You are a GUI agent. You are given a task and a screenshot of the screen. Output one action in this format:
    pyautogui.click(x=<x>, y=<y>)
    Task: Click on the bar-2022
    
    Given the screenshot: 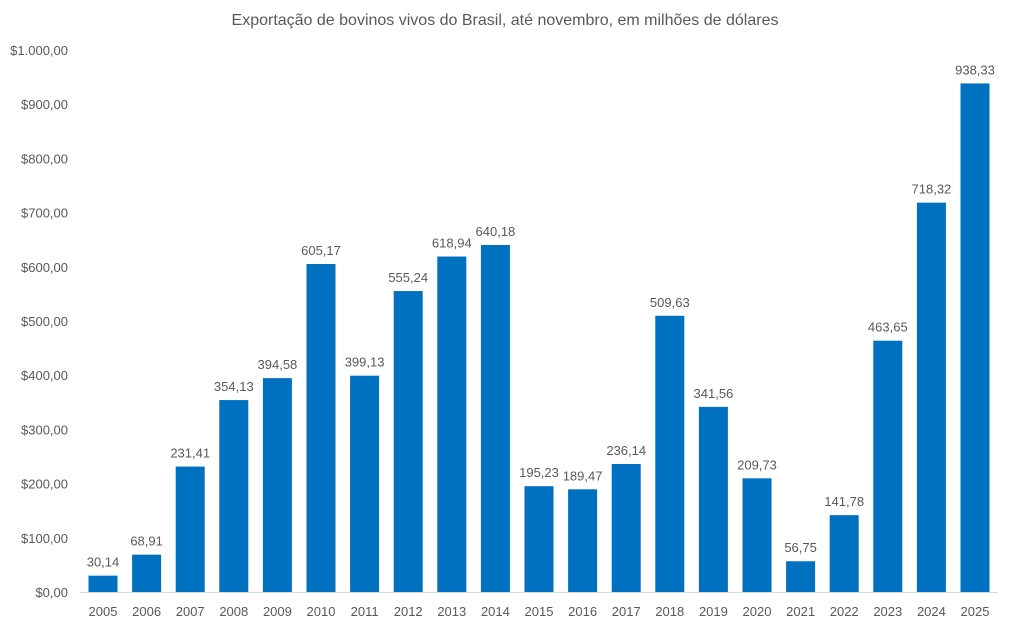 What is the action you would take?
    pyautogui.click(x=844, y=553)
    